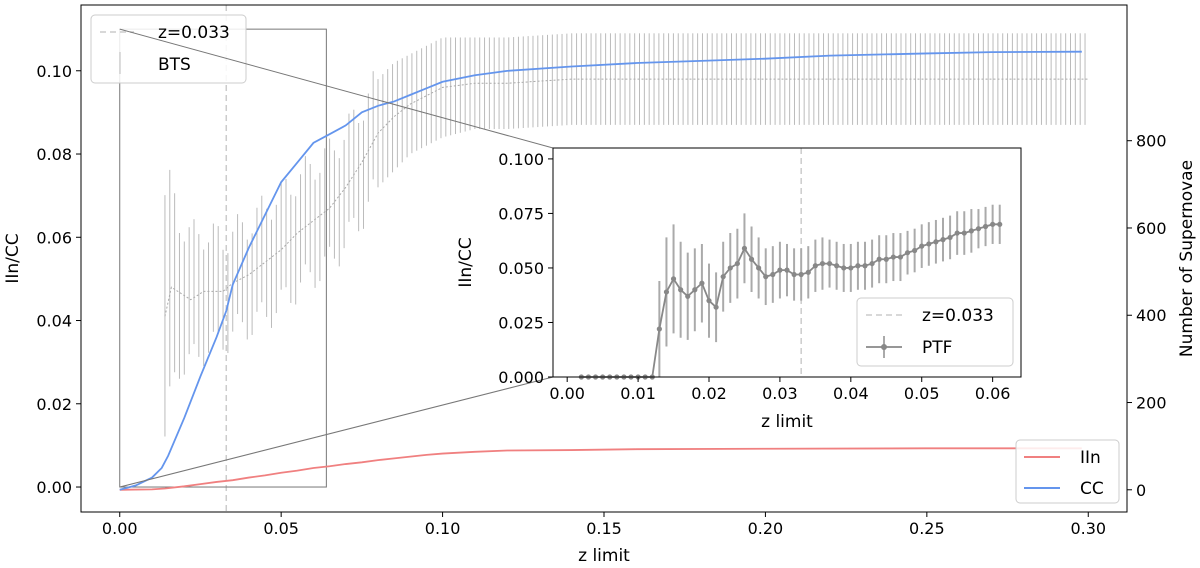 This screenshot has width=1200, height=568. I want to click on inset-legend-ptf-label: PTF, so click(937, 348).